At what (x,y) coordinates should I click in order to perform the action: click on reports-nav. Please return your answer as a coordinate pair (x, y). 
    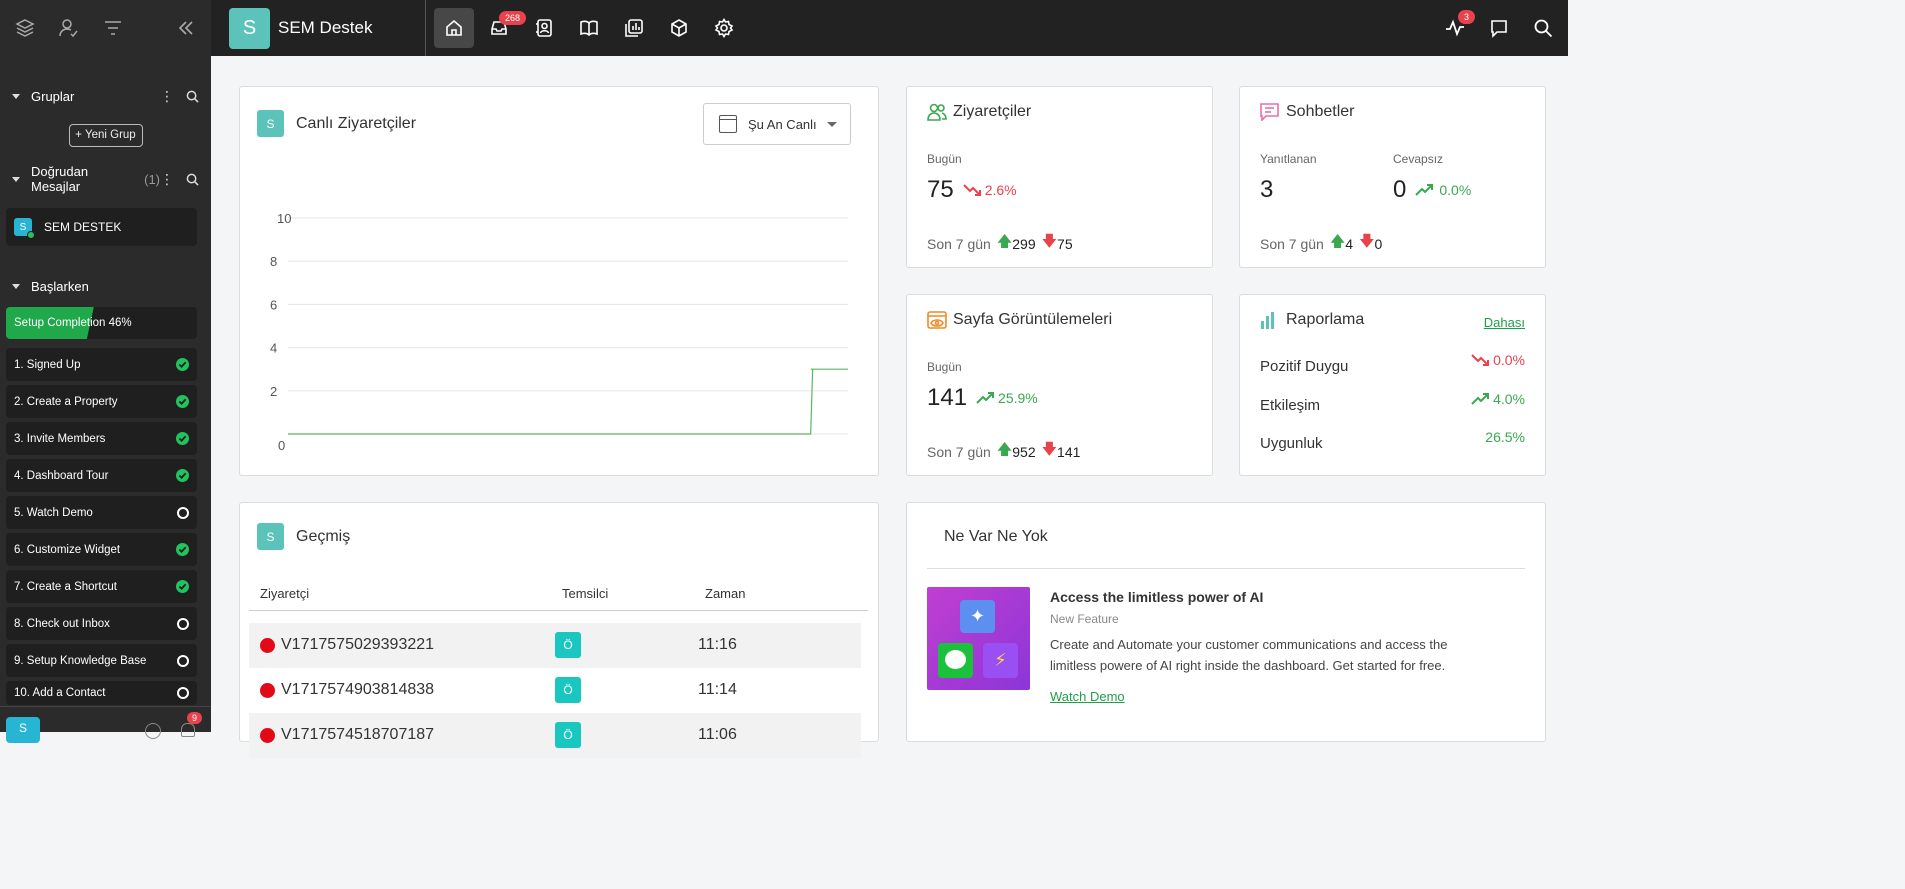
    Looking at the image, I should click on (634, 28).